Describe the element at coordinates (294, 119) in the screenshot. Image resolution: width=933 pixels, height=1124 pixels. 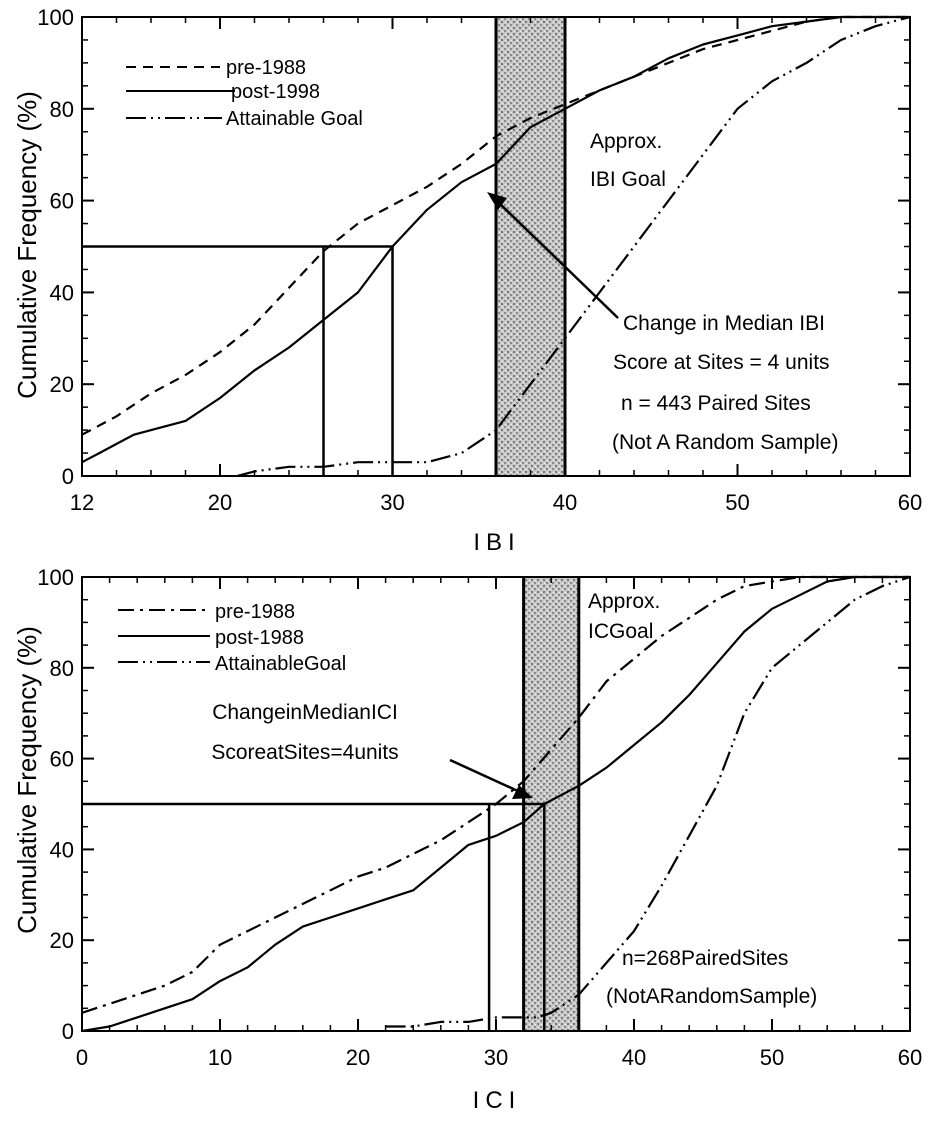
I see `legend-label-attainable-goal: Attainable Goal` at that location.